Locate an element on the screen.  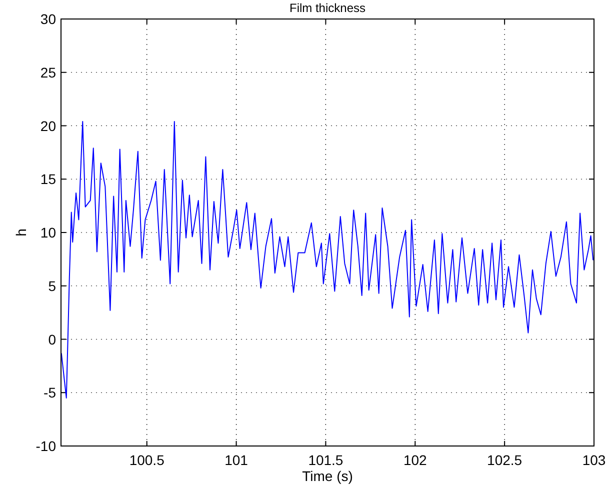
y-tick-label: 25 is located at coordinates (48, 72).